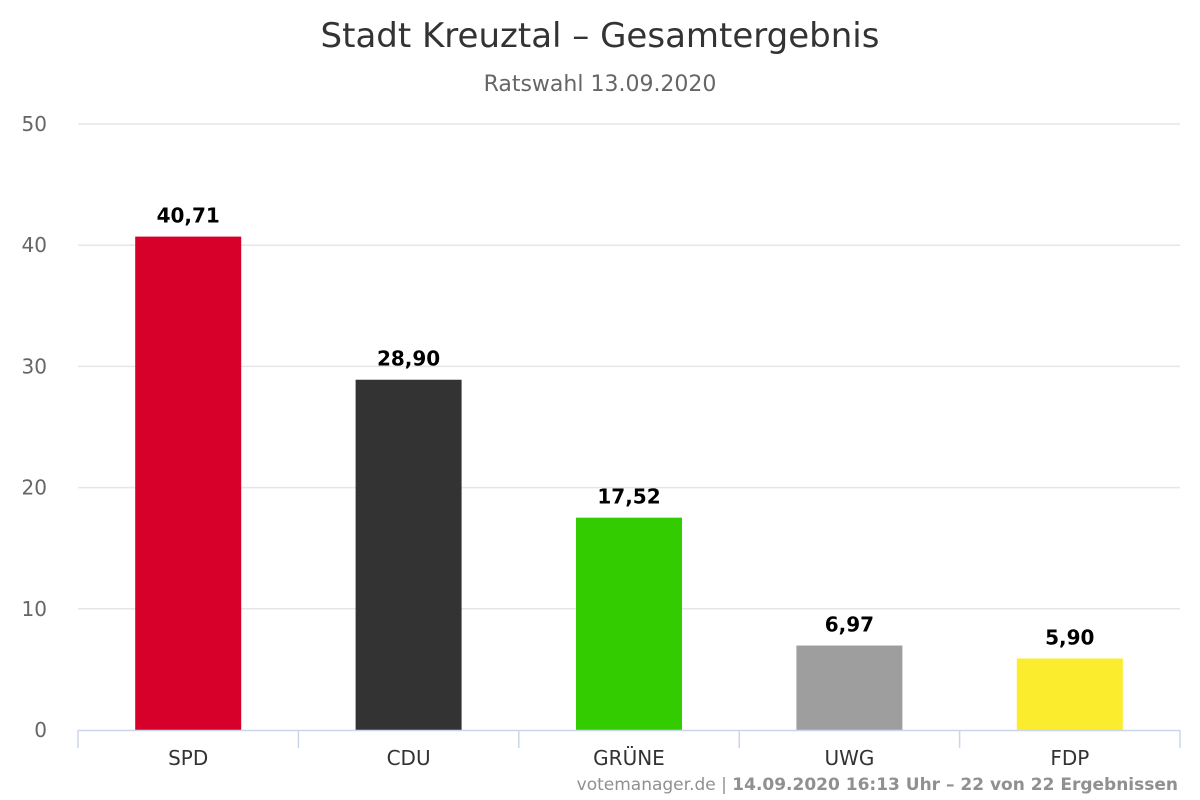 The width and height of the screenshot is (1200, 800). Describe the element at coordinates (34, 124) in the screenshot. I see `y-tick-label-50: 50` at that location.